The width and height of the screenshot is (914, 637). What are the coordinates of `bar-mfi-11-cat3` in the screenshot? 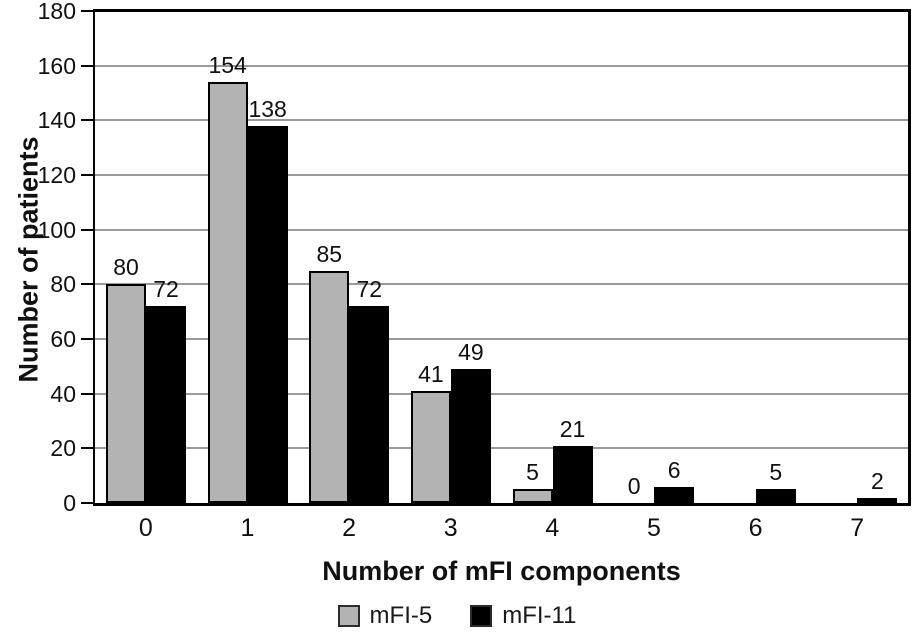 It's located at (470, 436).